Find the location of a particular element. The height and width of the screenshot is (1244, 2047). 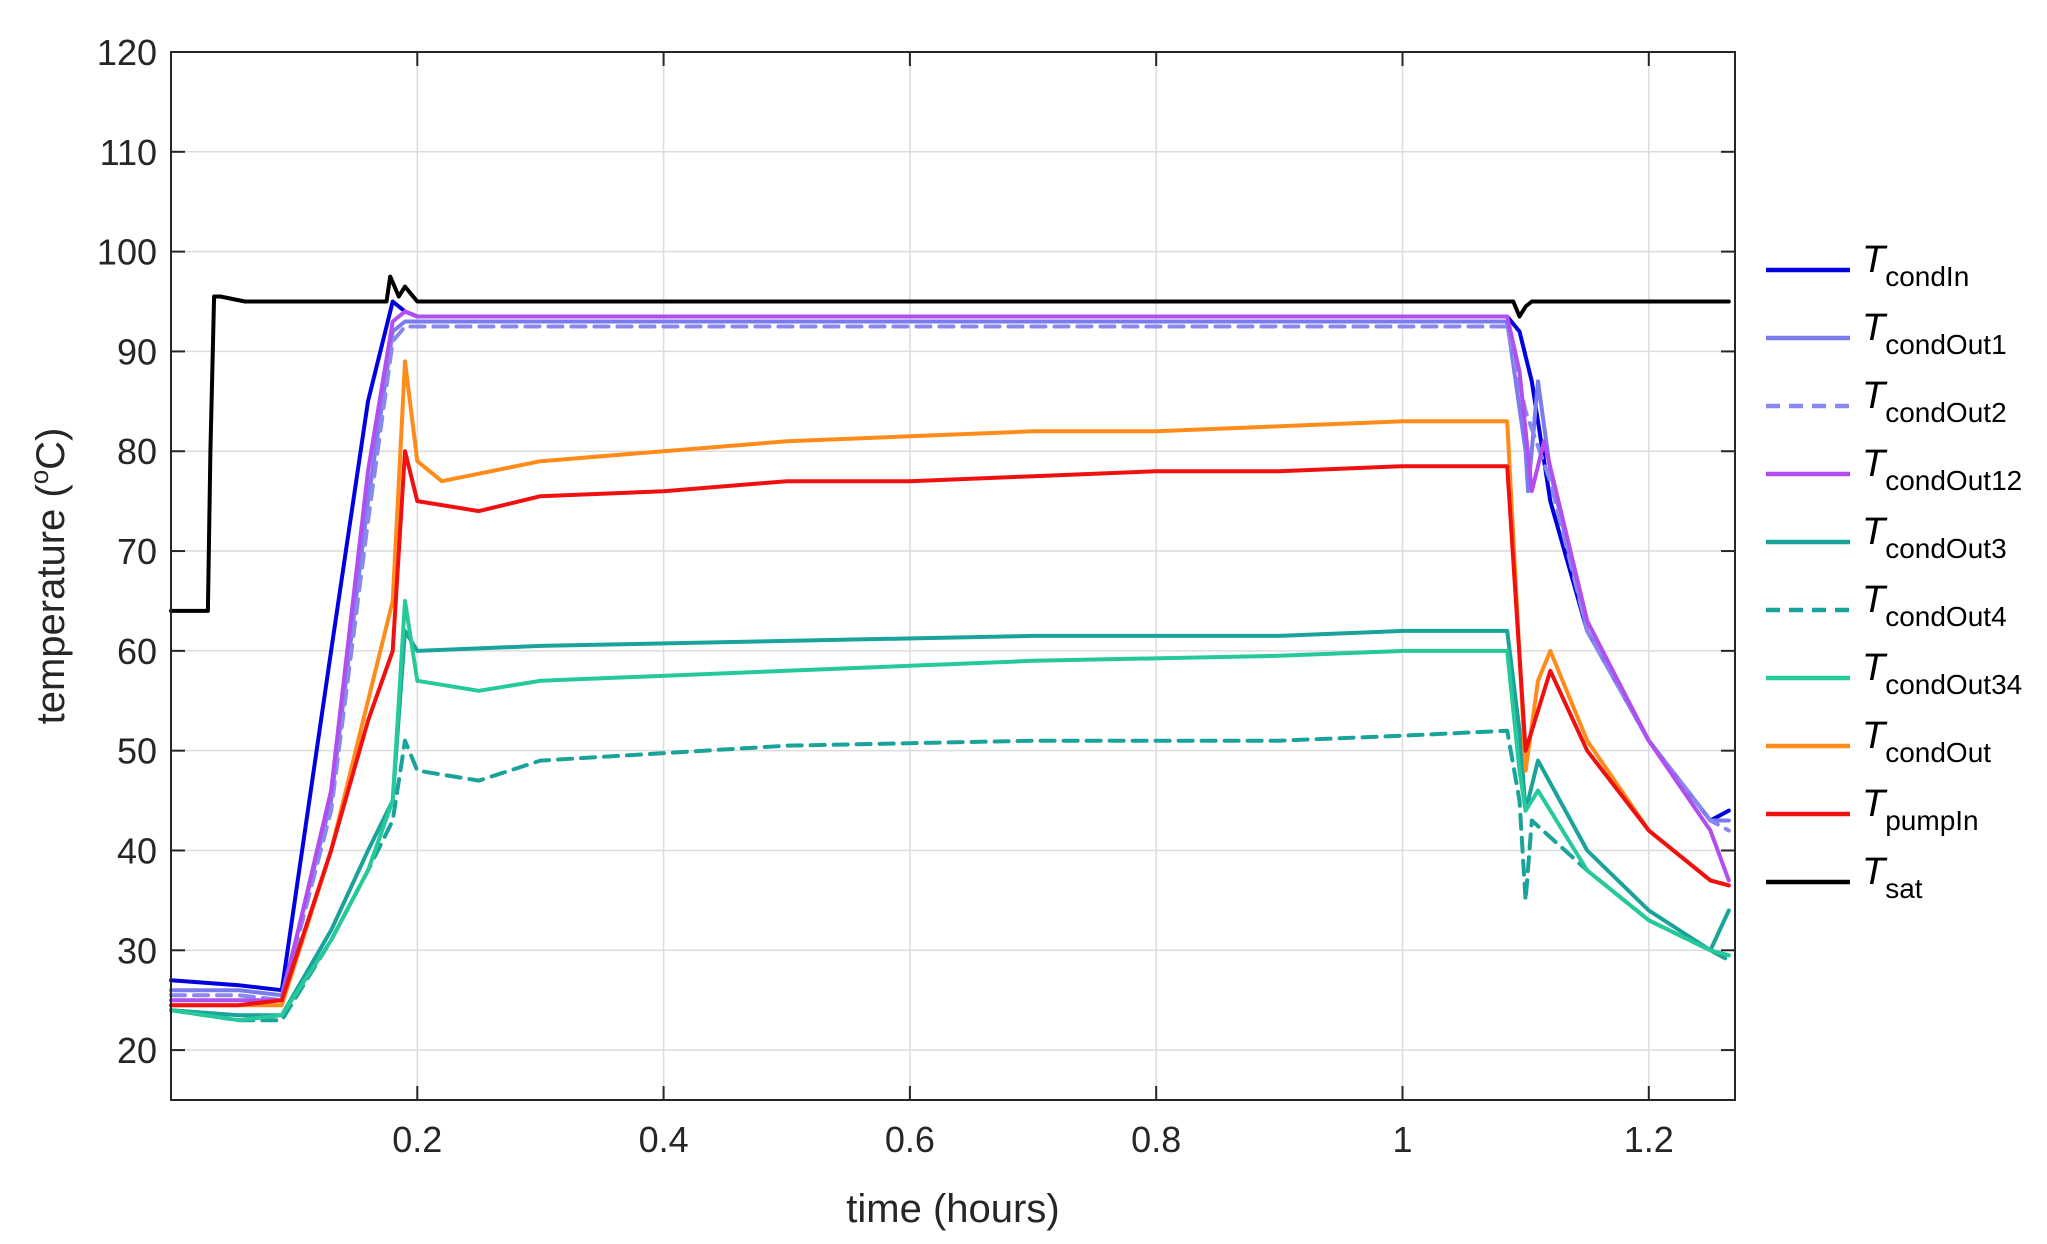

legend-label-condOut1: TcondOut1 is located at coordinates (1934, 333).